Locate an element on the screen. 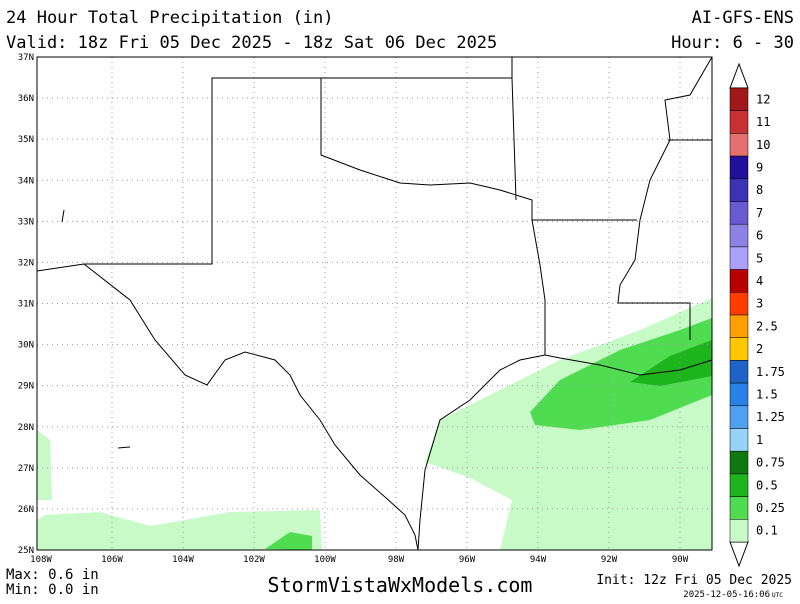 Image resolution: width=800 pixels, height=604 pixels. lon-label: 102W is located at coordinates (254, 560).